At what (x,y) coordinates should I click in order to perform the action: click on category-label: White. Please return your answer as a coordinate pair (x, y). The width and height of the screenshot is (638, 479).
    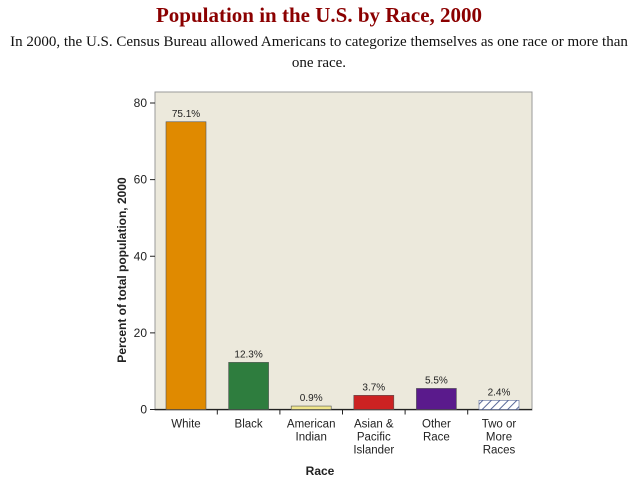
    Looking at the image, I should click on (185, 425).